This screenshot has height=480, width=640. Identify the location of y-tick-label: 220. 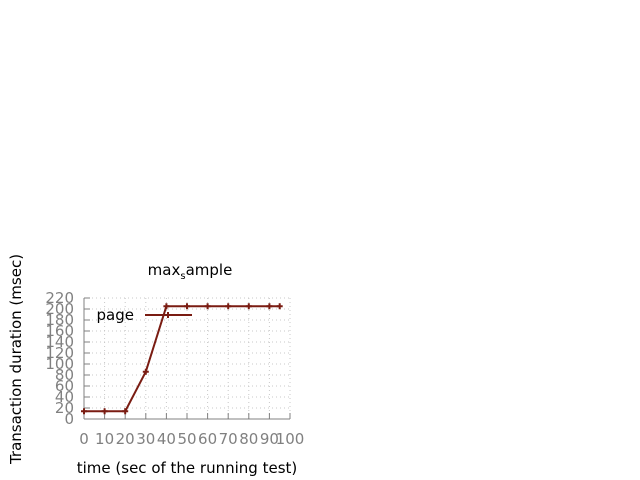
(59, 298).